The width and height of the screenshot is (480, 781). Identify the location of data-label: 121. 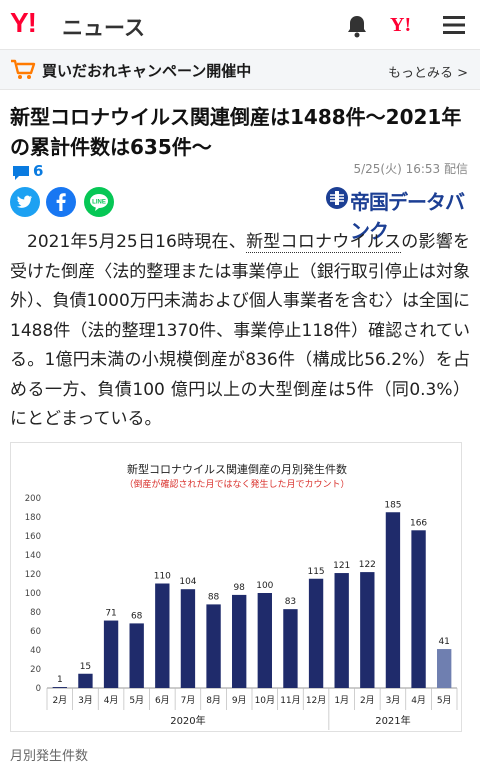
(341, 566).